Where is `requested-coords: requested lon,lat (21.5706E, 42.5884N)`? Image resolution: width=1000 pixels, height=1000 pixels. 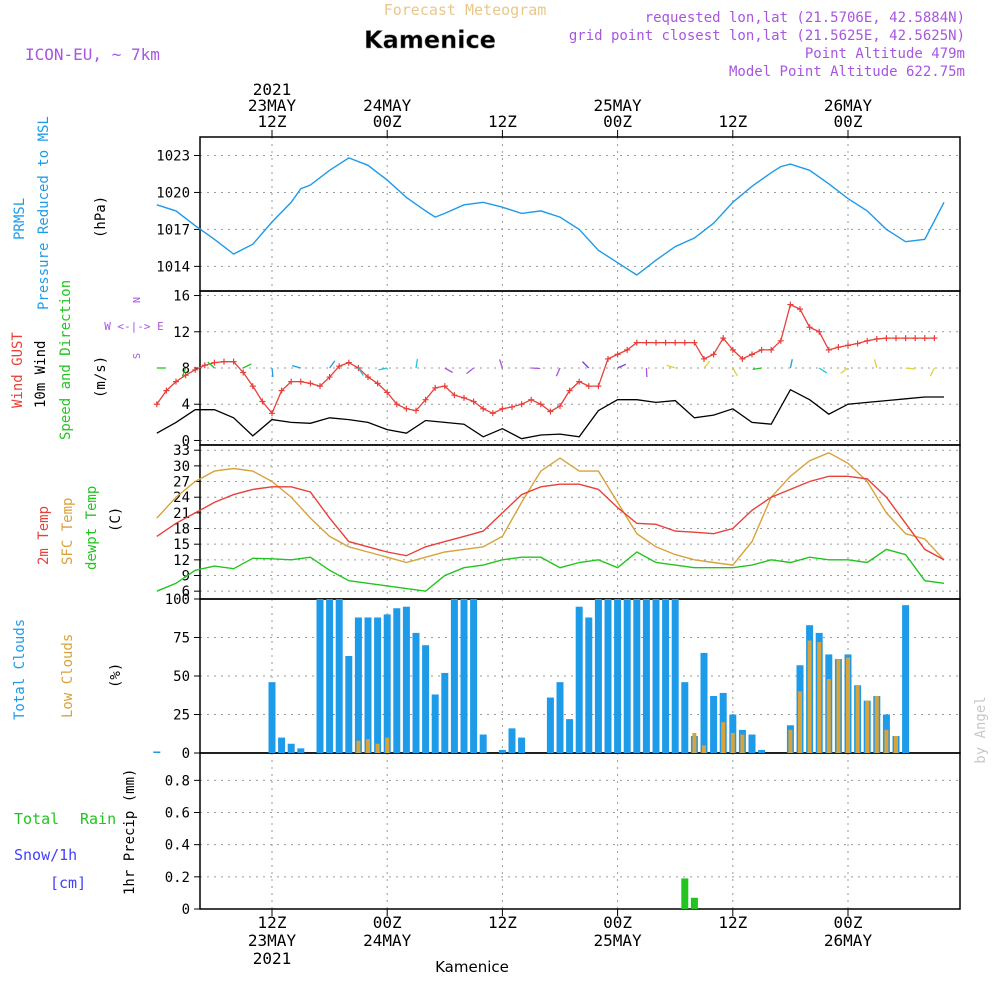
requested-coords: requested lon,lat (21.5706E, 42.5884N) is located at coordinates (805, 18).